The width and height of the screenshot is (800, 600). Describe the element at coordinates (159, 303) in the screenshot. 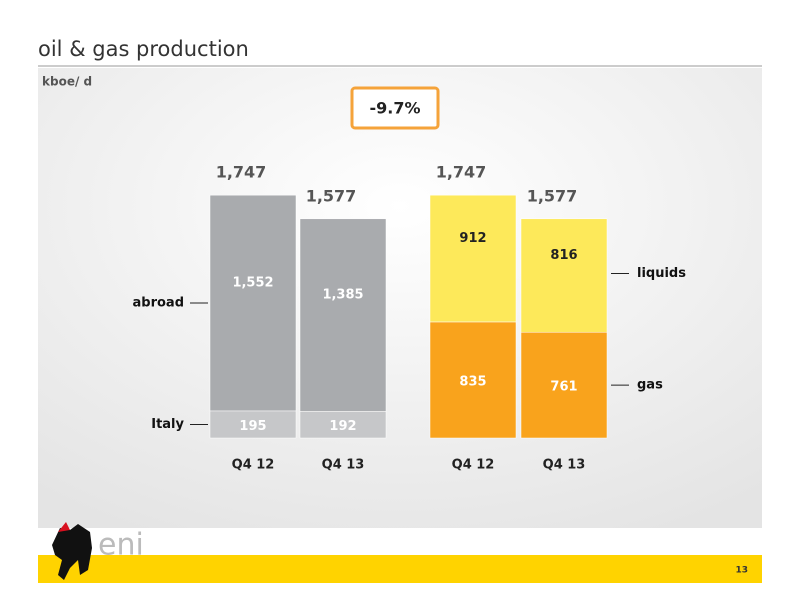

I see `legend-label: abroad` at that location.